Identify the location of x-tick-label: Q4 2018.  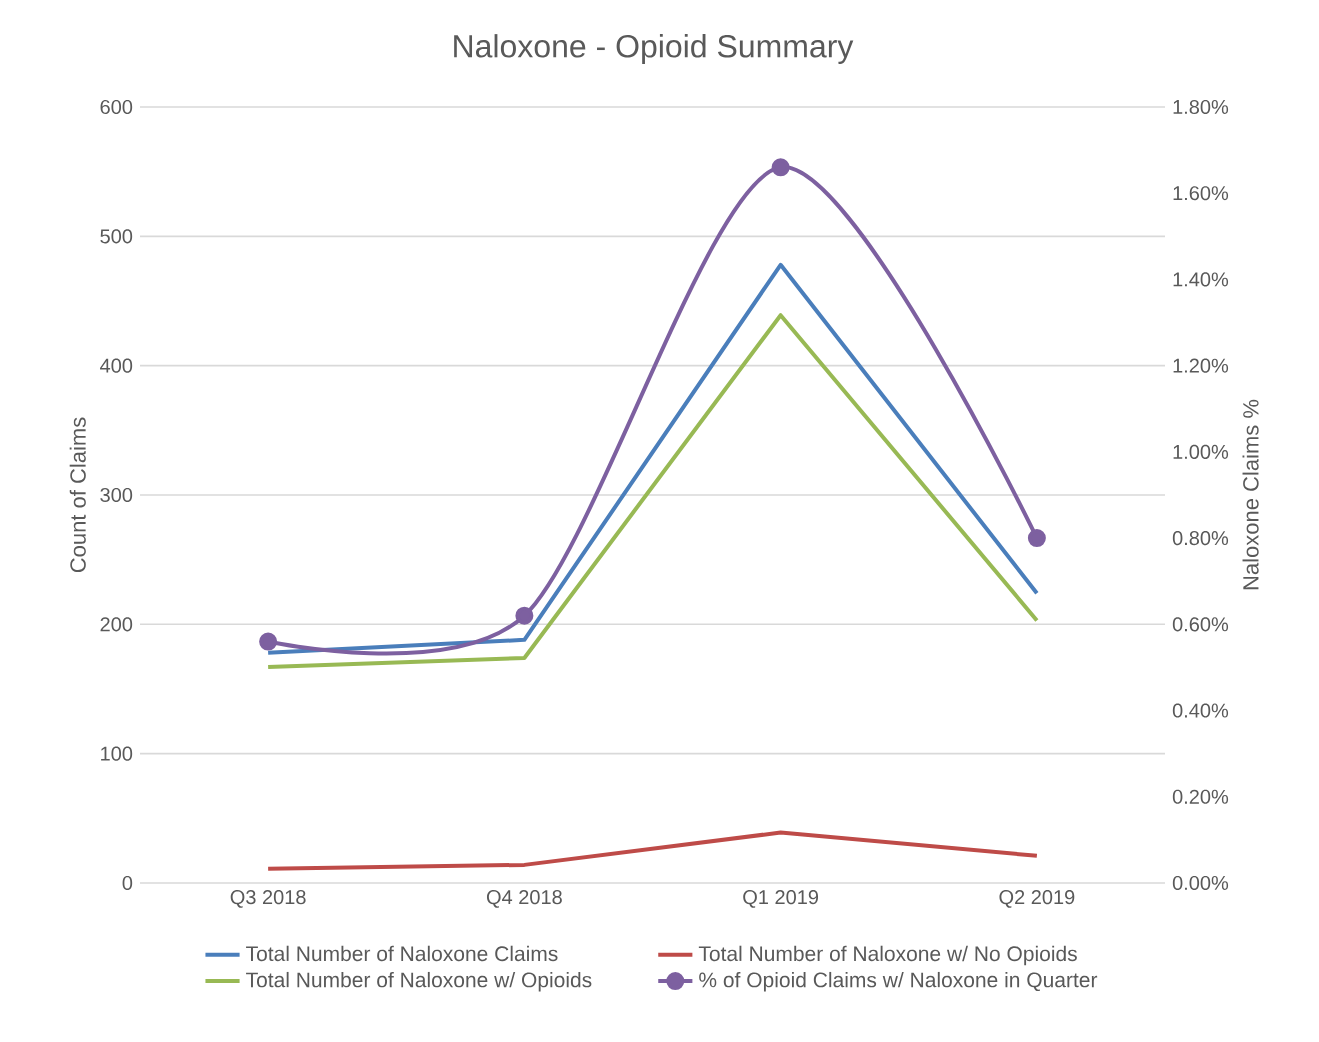
(524, 899).